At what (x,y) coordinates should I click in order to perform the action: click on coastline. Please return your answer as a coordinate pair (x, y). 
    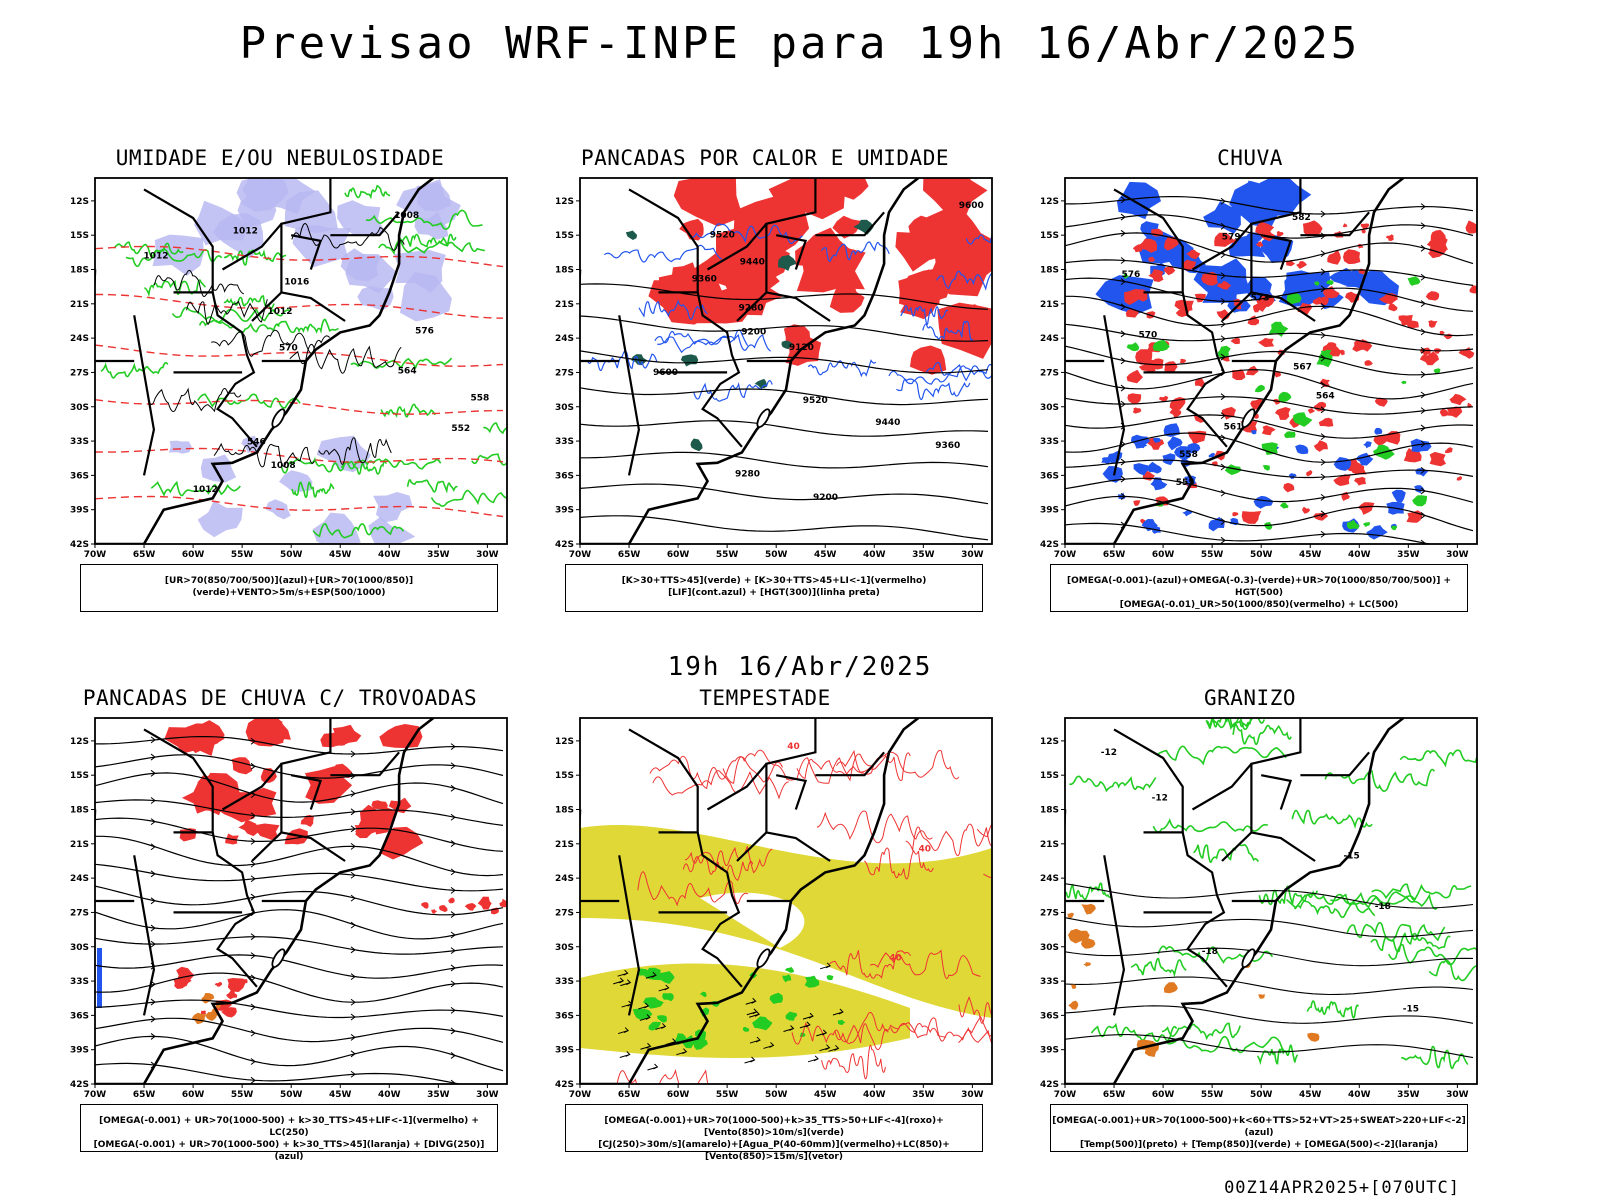
    Looking at the image, I should click on (265, 901).